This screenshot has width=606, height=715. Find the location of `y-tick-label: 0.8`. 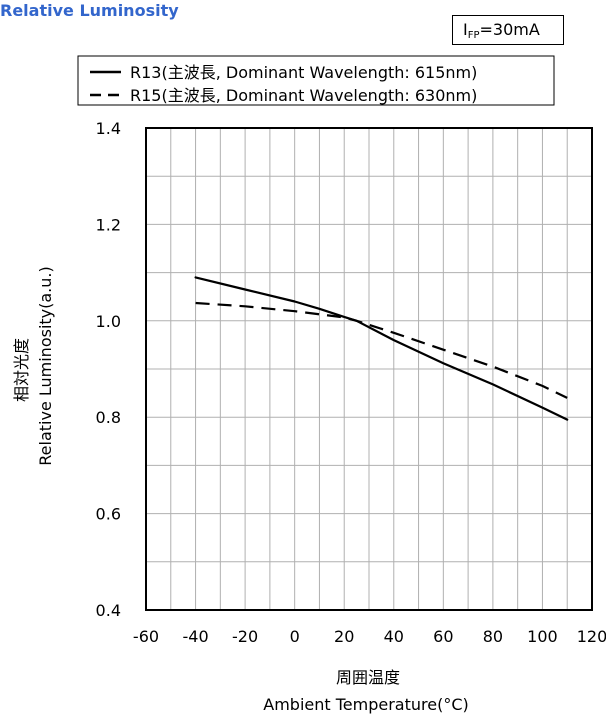

y-tick-label: 0.8 is located at coordinates (108, 417).